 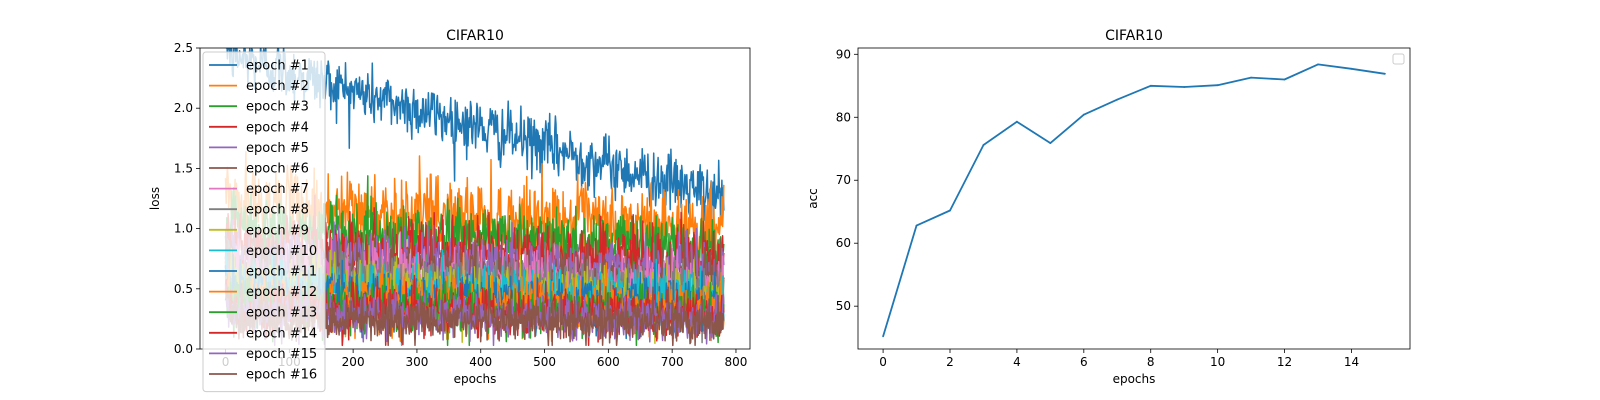 I want to click on y-tick-label: 2.0, so click(x=183, y=108).